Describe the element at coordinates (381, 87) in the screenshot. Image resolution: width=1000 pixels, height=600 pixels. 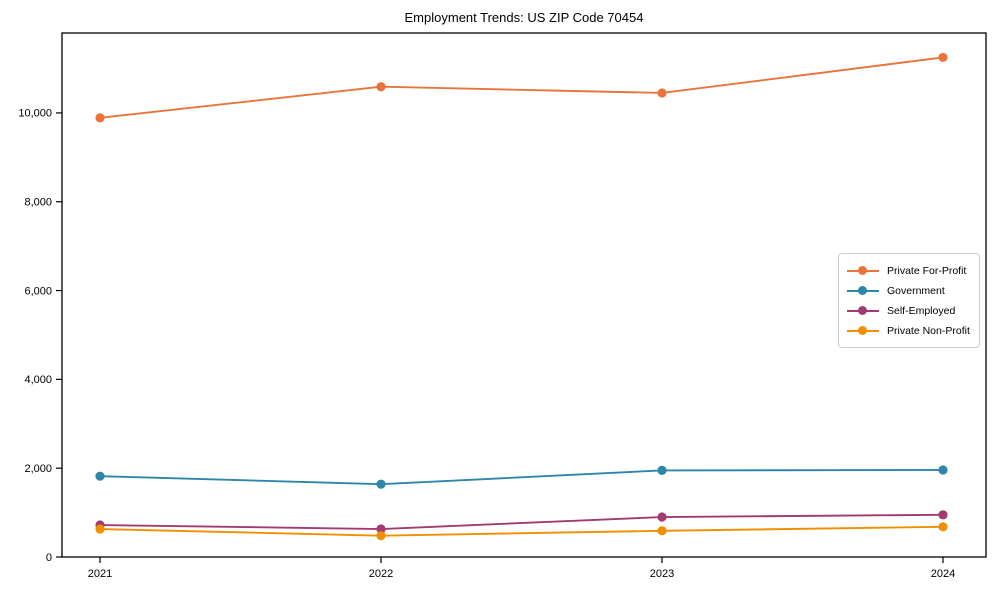
I see `data-point-private-for-profit-2022` at that location.